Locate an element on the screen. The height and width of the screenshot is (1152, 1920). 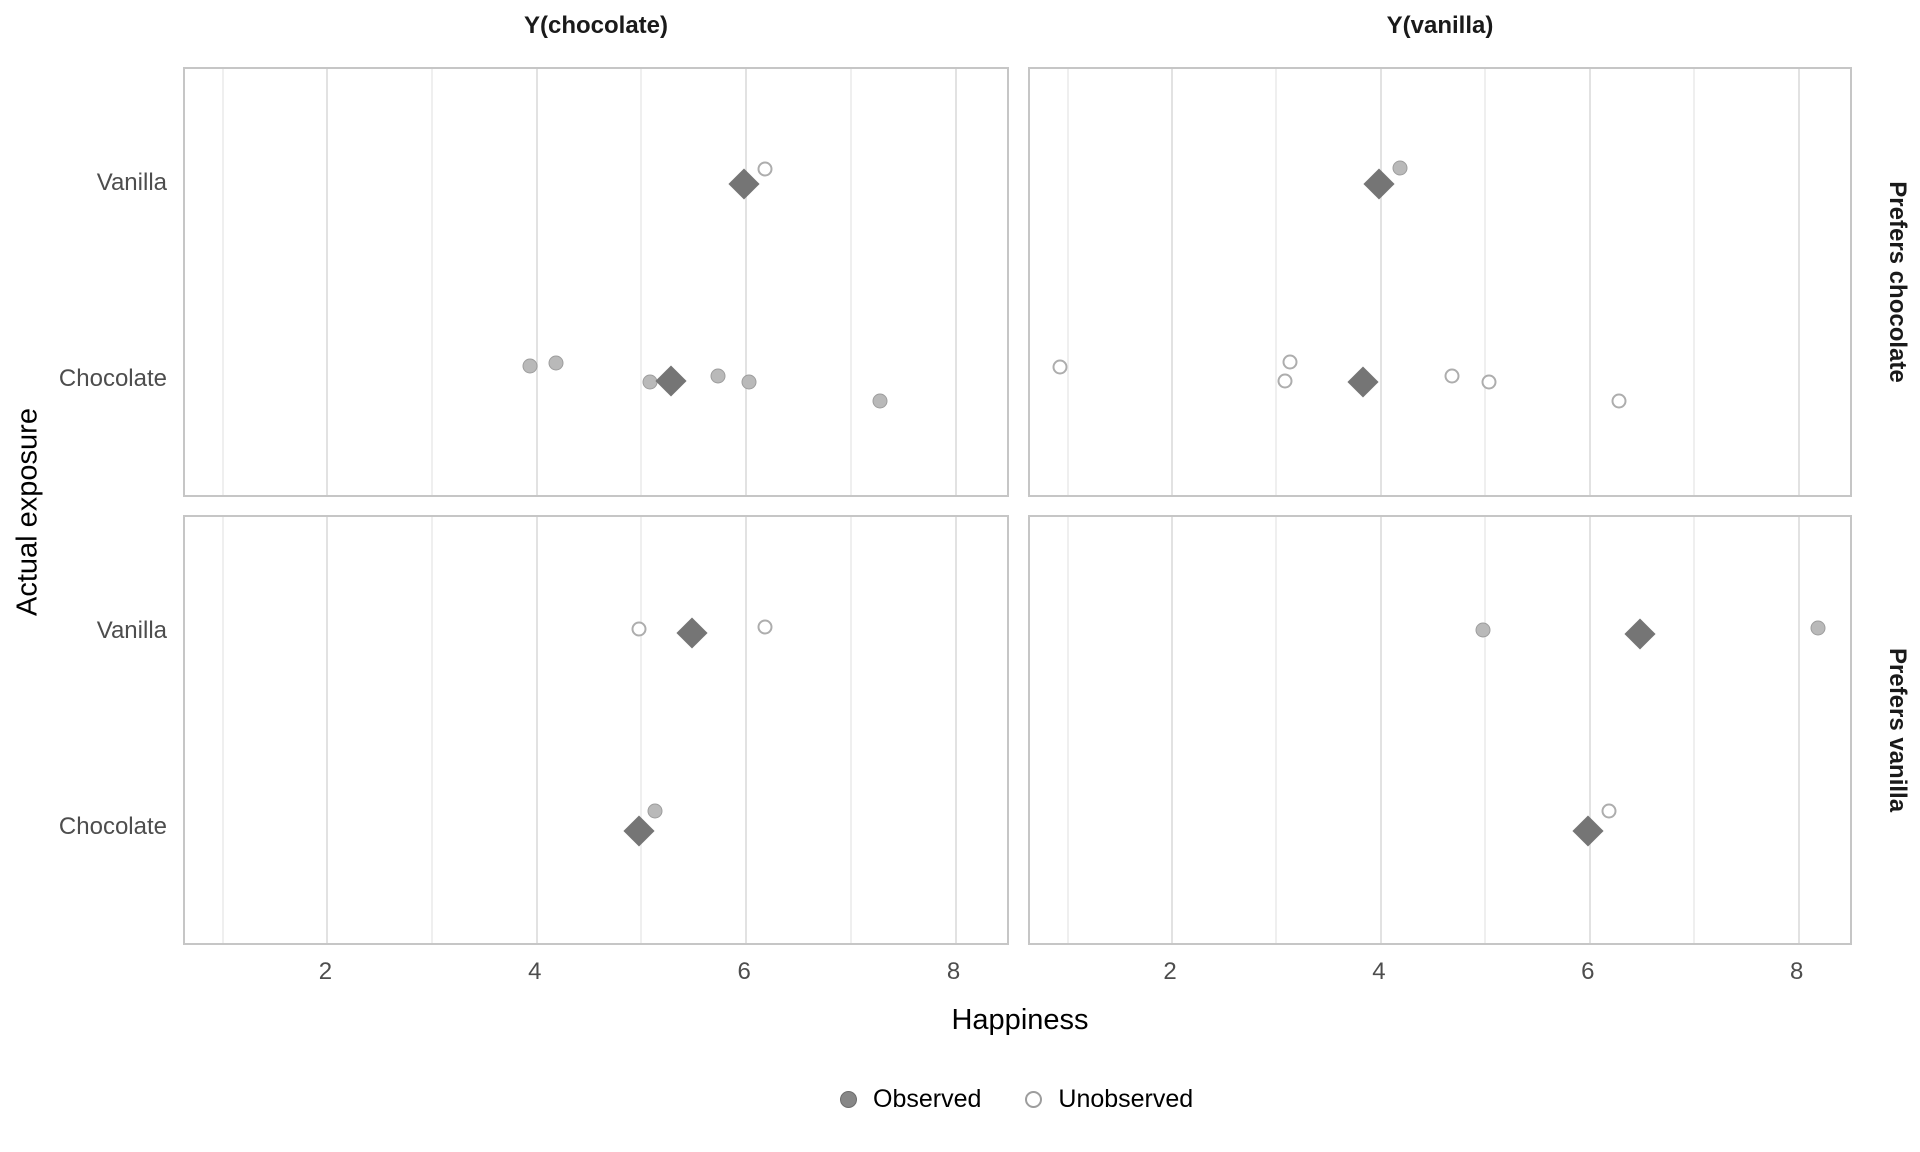
facet-strip-prefers-chocolate: Prefers chocolate is located at coordinates (1897, 282).